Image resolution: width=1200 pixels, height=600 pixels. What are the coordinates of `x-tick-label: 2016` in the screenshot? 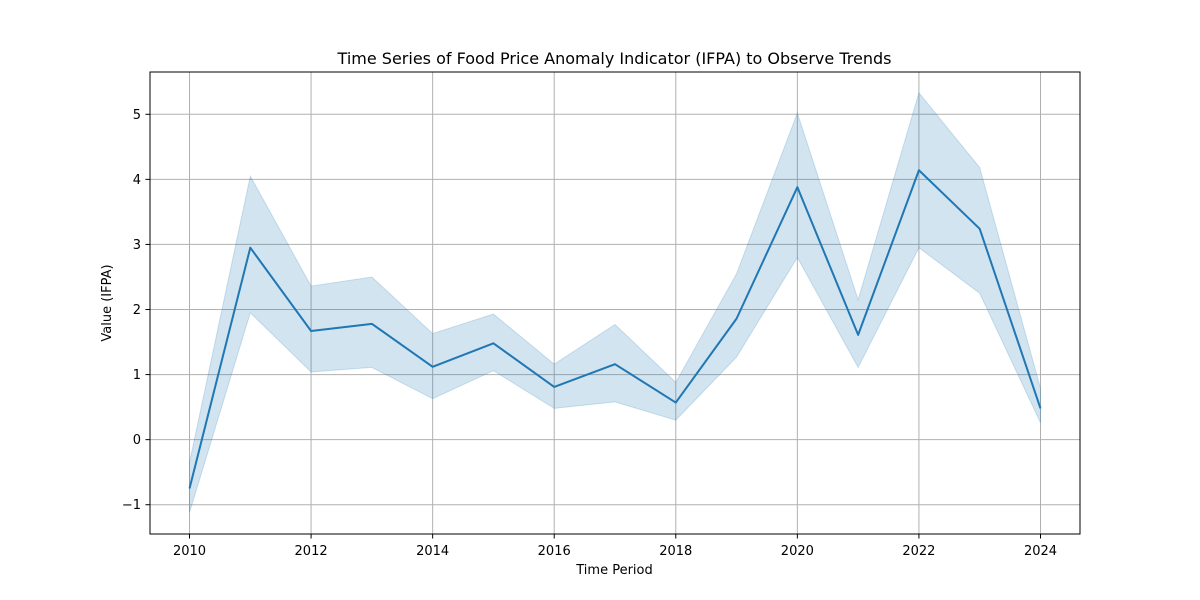 It's located at (554, 551).